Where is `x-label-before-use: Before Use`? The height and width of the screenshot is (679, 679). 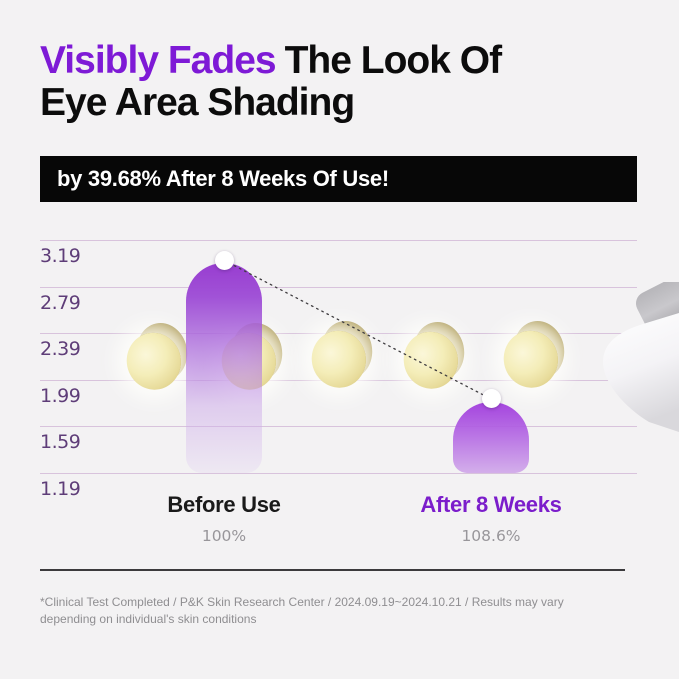 x-label-before-use: Before Use is located at coordinates (224, 504).